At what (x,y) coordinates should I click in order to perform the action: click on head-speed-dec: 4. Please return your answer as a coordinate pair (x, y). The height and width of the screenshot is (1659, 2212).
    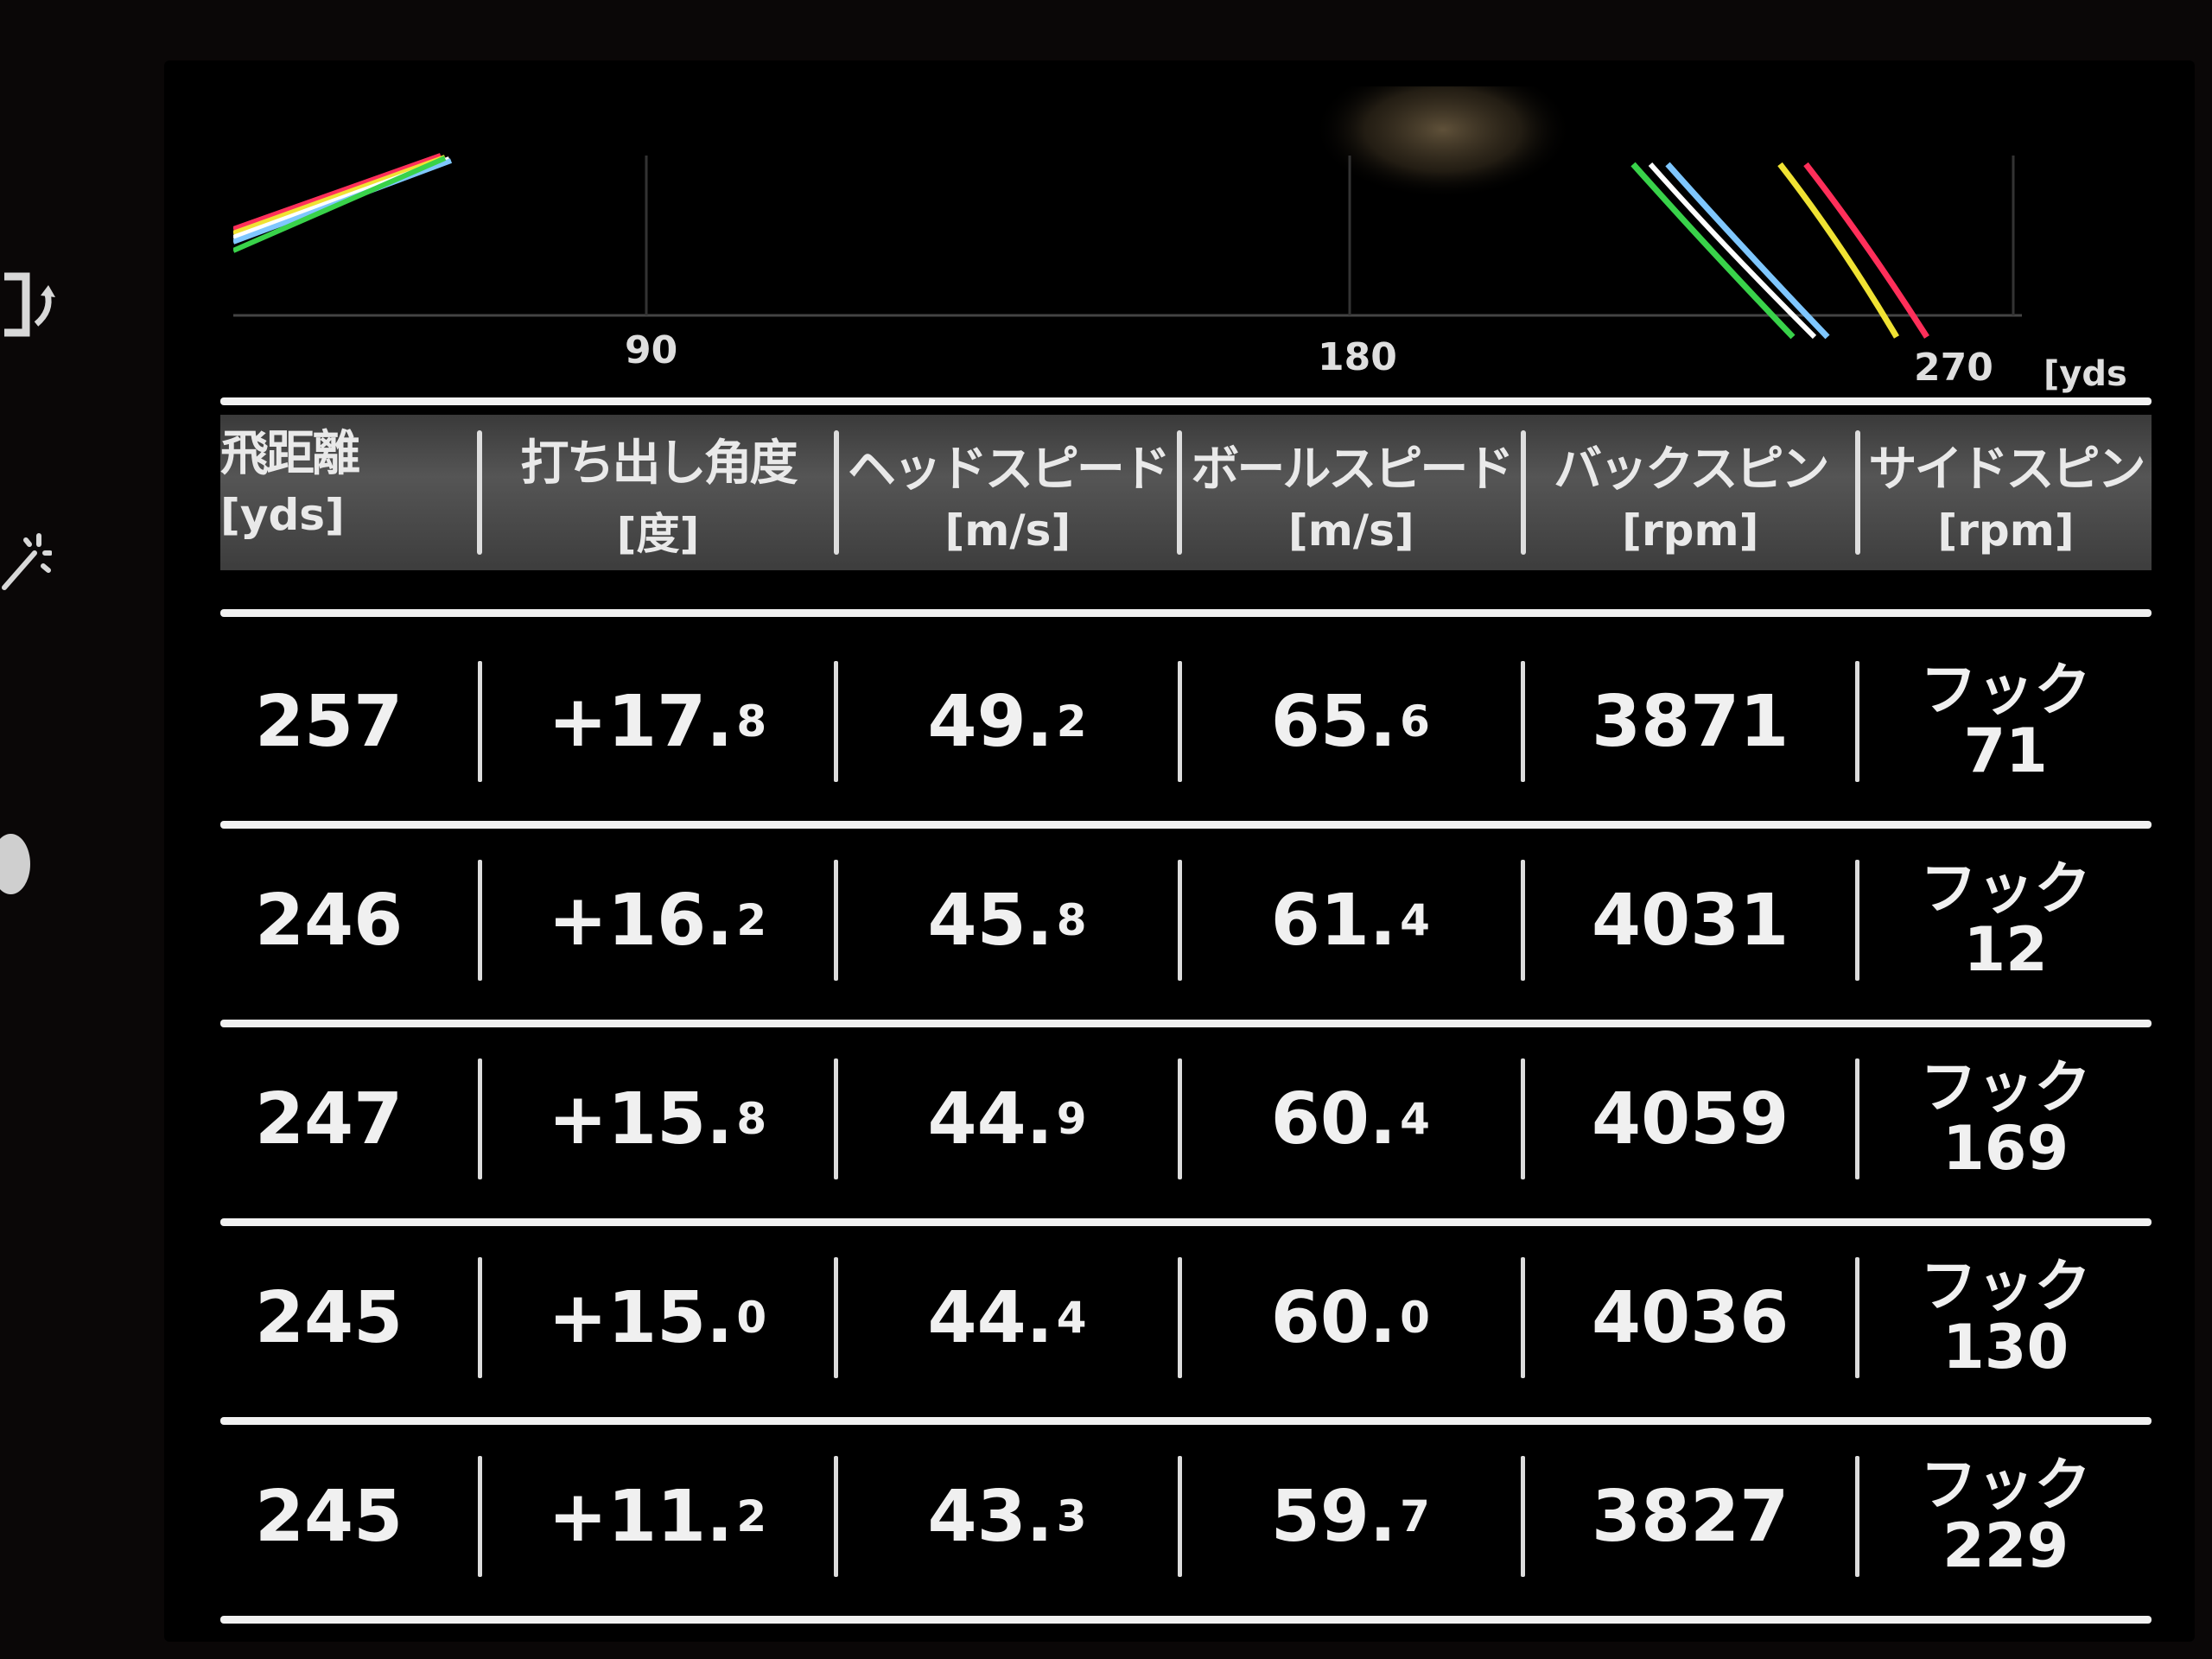
    Looking at the image, I should click on (1072, 1318).